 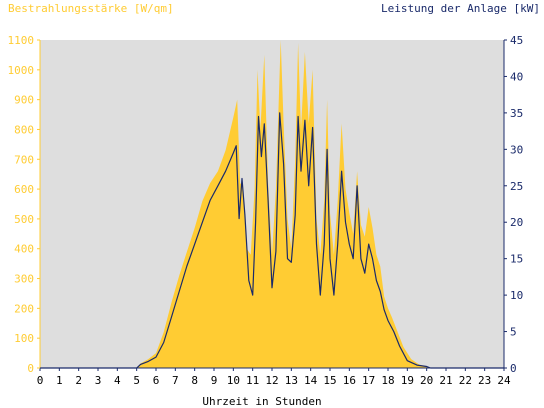 I want to click on left-y-tick-label: 500, so click(x=24, y=219).